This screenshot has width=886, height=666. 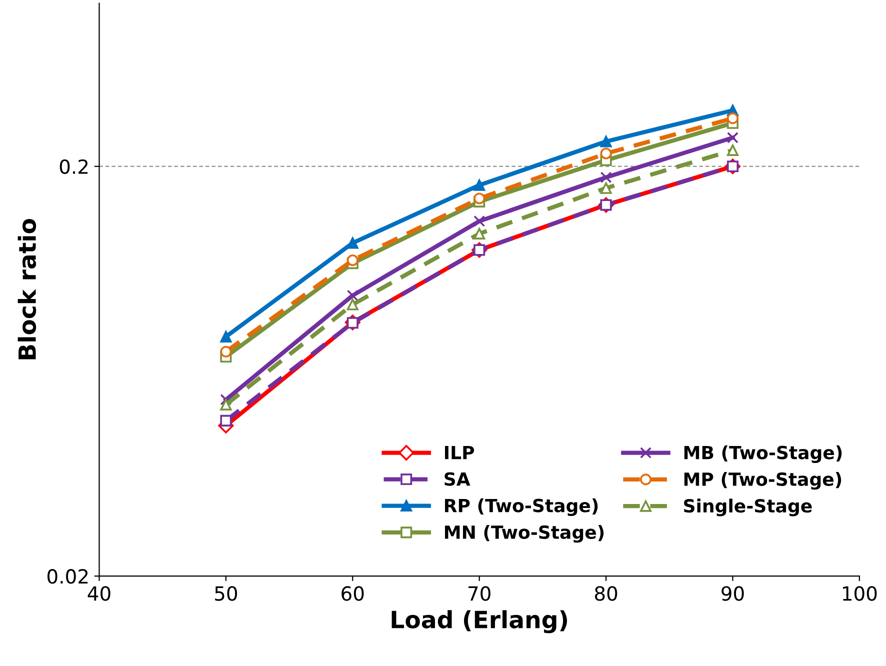 What do you see at coordinates (860, 593) in the screenshot?
I see `x-tick-label: 100` at bounding box center [860, 593].